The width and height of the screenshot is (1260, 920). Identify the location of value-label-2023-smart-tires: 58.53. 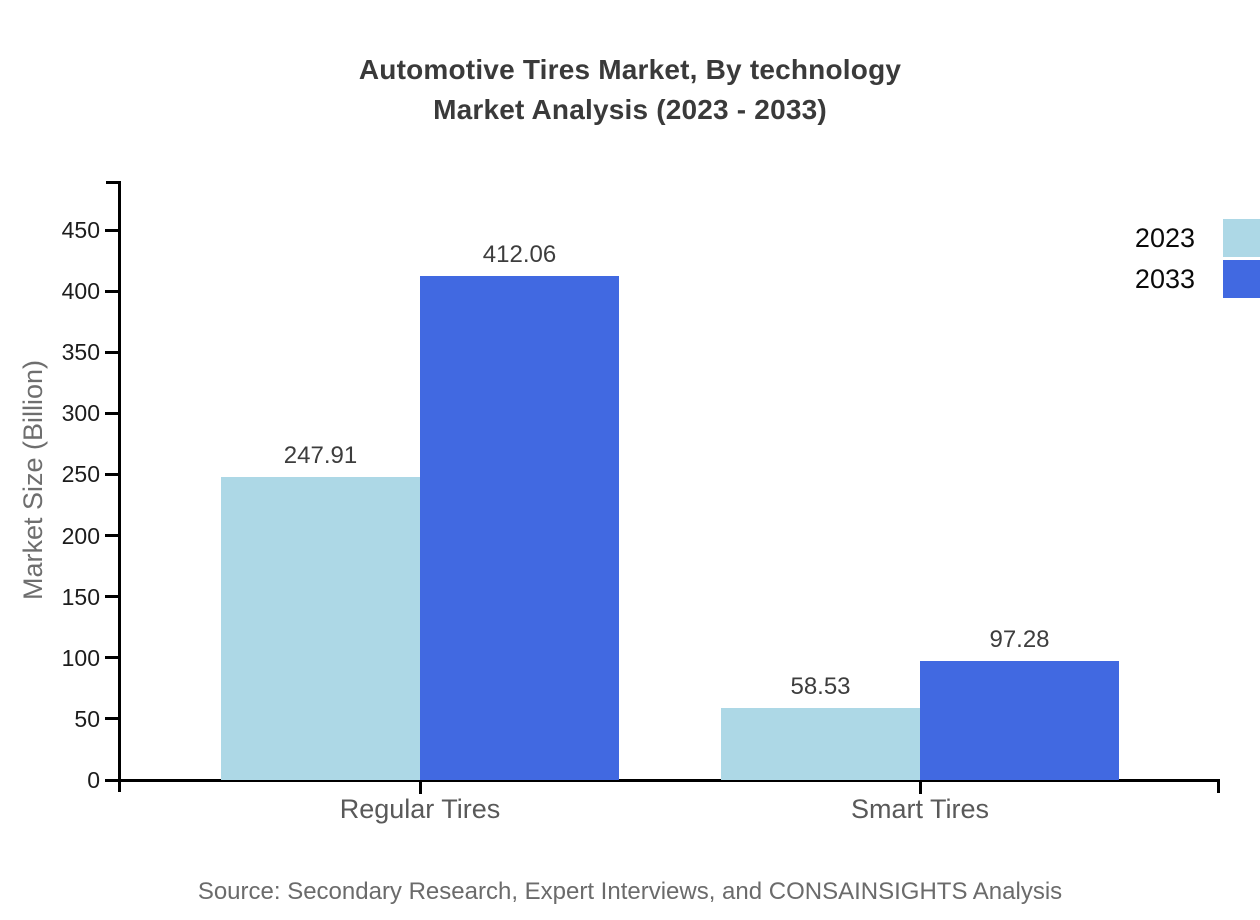
(820, 687).